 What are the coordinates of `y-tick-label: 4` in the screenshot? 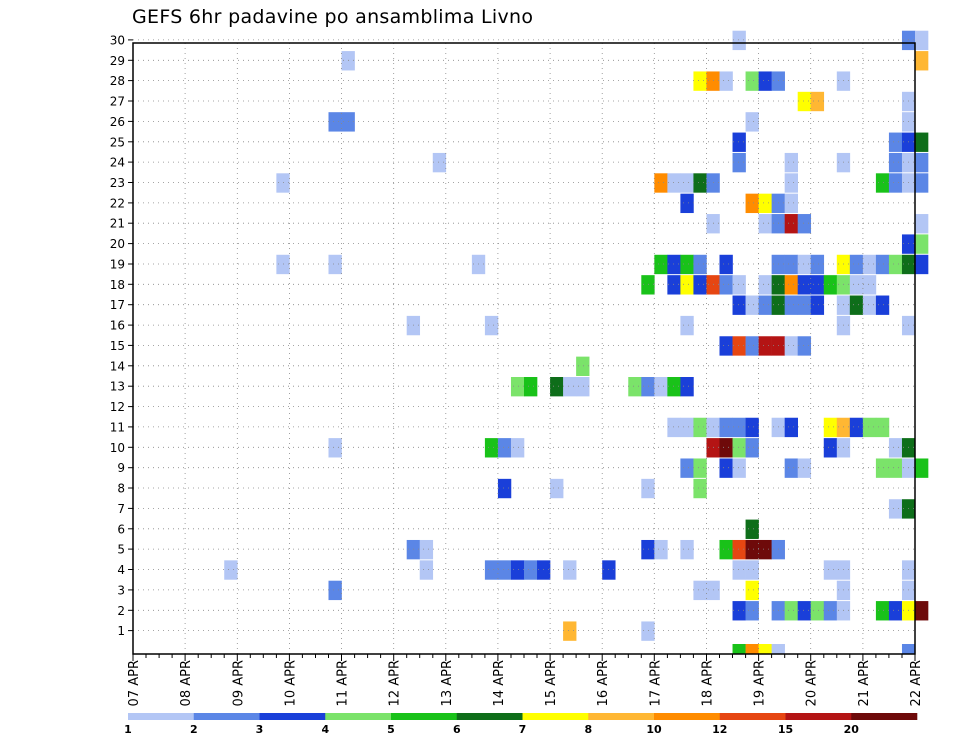 It's located at (121, 570).